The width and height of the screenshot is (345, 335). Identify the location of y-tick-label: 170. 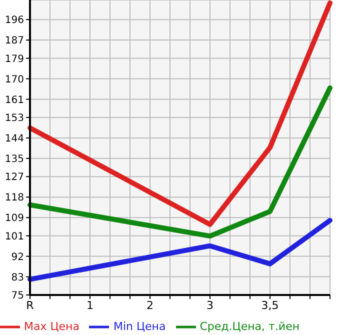
(14, 80).